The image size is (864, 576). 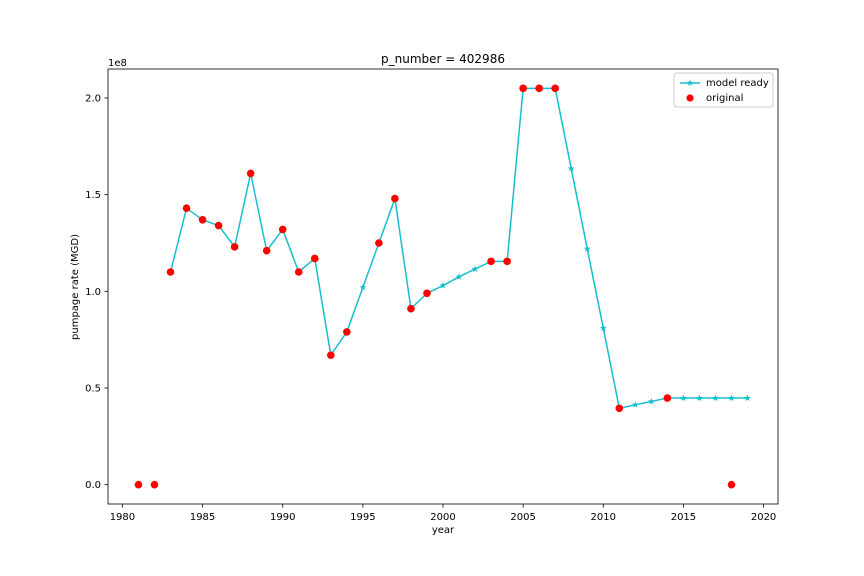 What do you see at coordinates (122, 517) in the screenshot?
I see `x-tick-label: 1980` at bounding box center [122, 517].